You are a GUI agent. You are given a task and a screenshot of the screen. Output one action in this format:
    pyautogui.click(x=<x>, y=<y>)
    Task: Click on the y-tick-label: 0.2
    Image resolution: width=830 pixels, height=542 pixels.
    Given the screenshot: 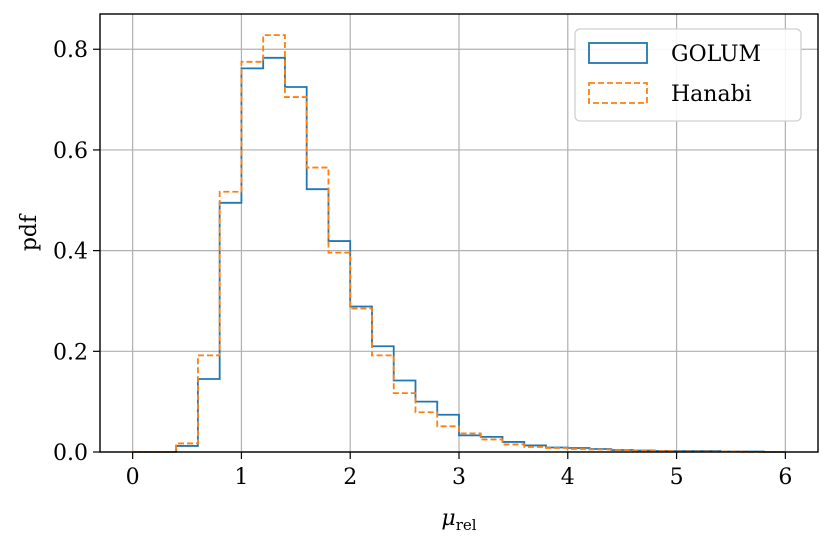 What is the action you would take?
    pyautogui.click(x=70, y=352)
    